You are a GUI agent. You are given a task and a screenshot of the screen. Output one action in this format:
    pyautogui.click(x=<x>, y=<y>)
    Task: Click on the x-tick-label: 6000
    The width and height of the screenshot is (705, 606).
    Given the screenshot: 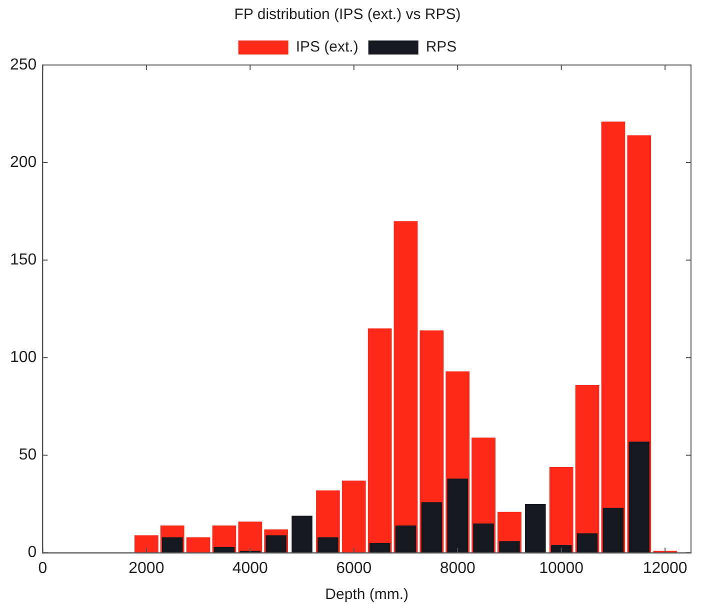 What is the action you would take?
    pyautogui.click(x=354, y=568)
    